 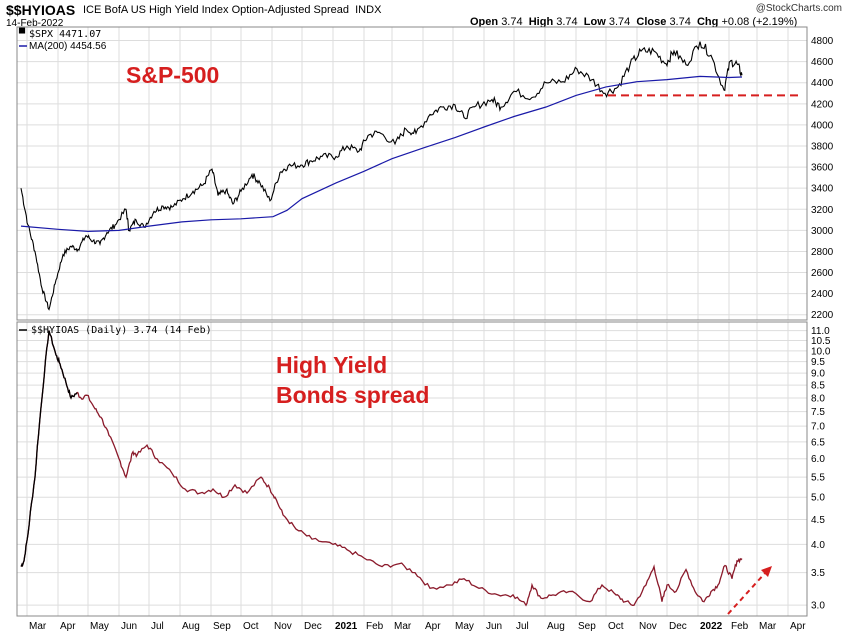 I want to click on spread-y-tick-label: 5.0, so click(x=818, y=498).